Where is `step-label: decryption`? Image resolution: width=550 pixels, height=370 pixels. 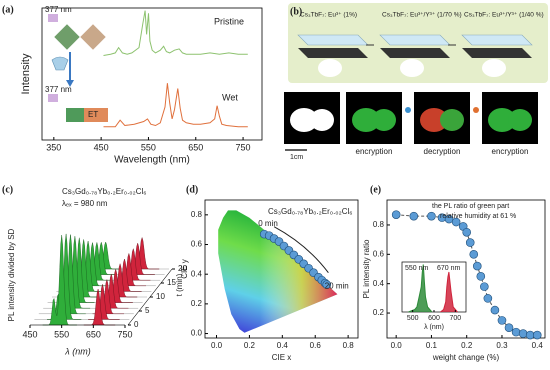
step-label: decryption is located at coordinates (442, 151).